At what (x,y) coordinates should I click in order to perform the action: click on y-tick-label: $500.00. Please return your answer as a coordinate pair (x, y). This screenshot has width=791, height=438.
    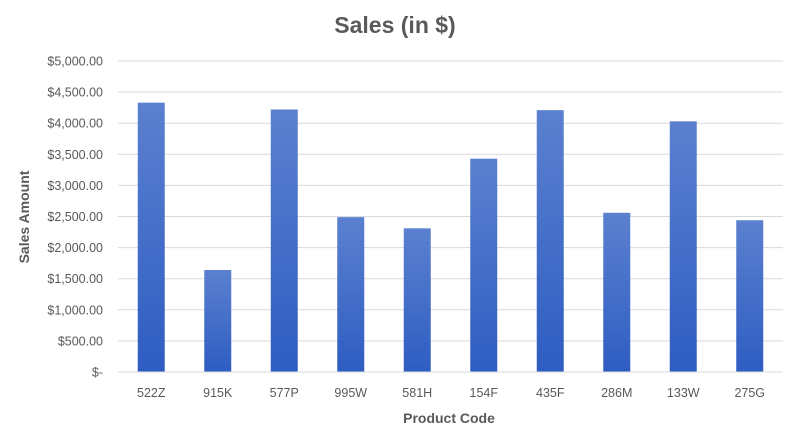
    Looking at the image, I should click on (80, 341).